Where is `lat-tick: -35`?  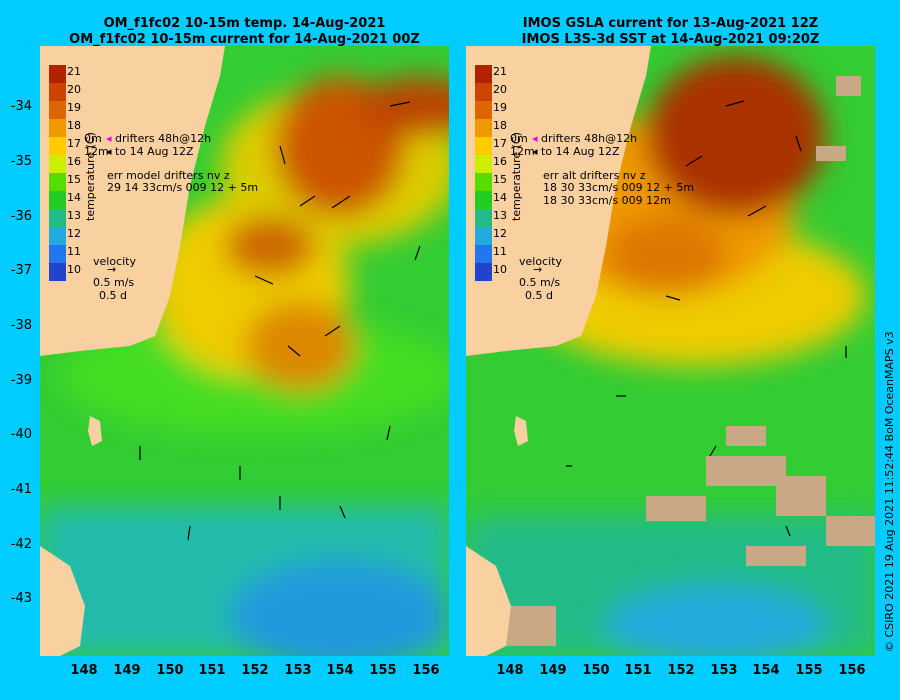 lat-tick: -35 is located at coordinates (21, 161).